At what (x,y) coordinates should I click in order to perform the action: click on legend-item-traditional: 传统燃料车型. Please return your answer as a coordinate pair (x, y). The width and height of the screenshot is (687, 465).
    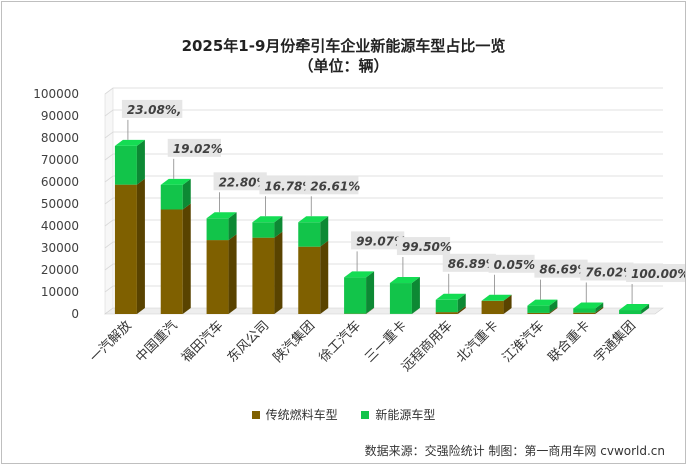
    Looking at the image, I should click on (294, 414).